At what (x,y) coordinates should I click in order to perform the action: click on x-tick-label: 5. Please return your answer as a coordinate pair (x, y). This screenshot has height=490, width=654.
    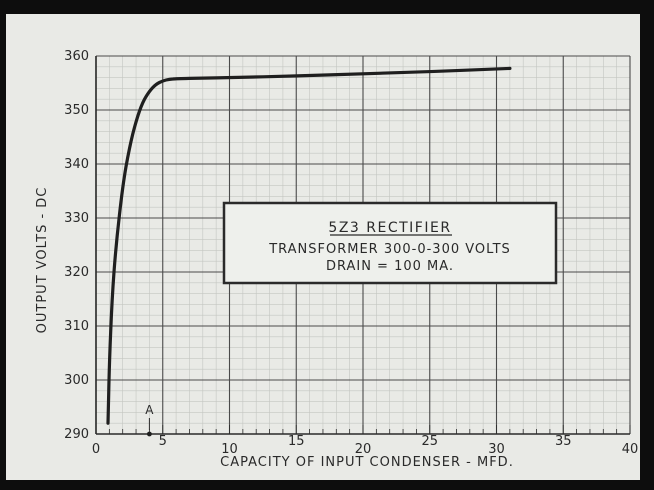
    Looking at the image, I should click on (163, 441).